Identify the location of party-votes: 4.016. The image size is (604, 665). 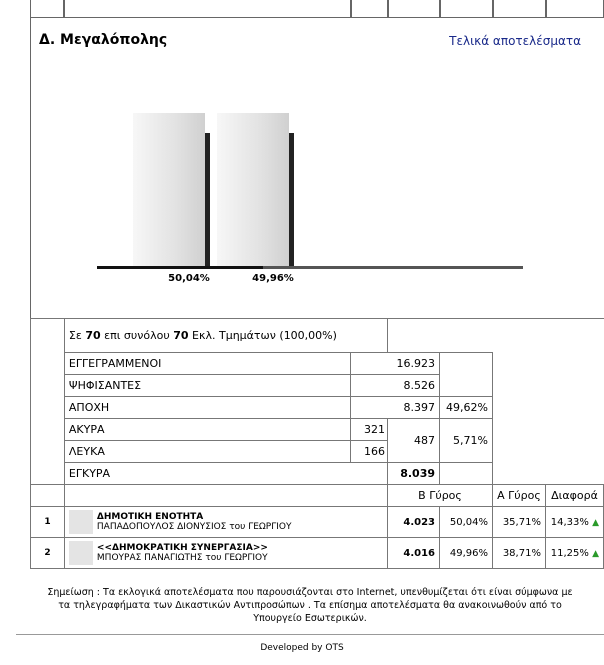
(413, 553).